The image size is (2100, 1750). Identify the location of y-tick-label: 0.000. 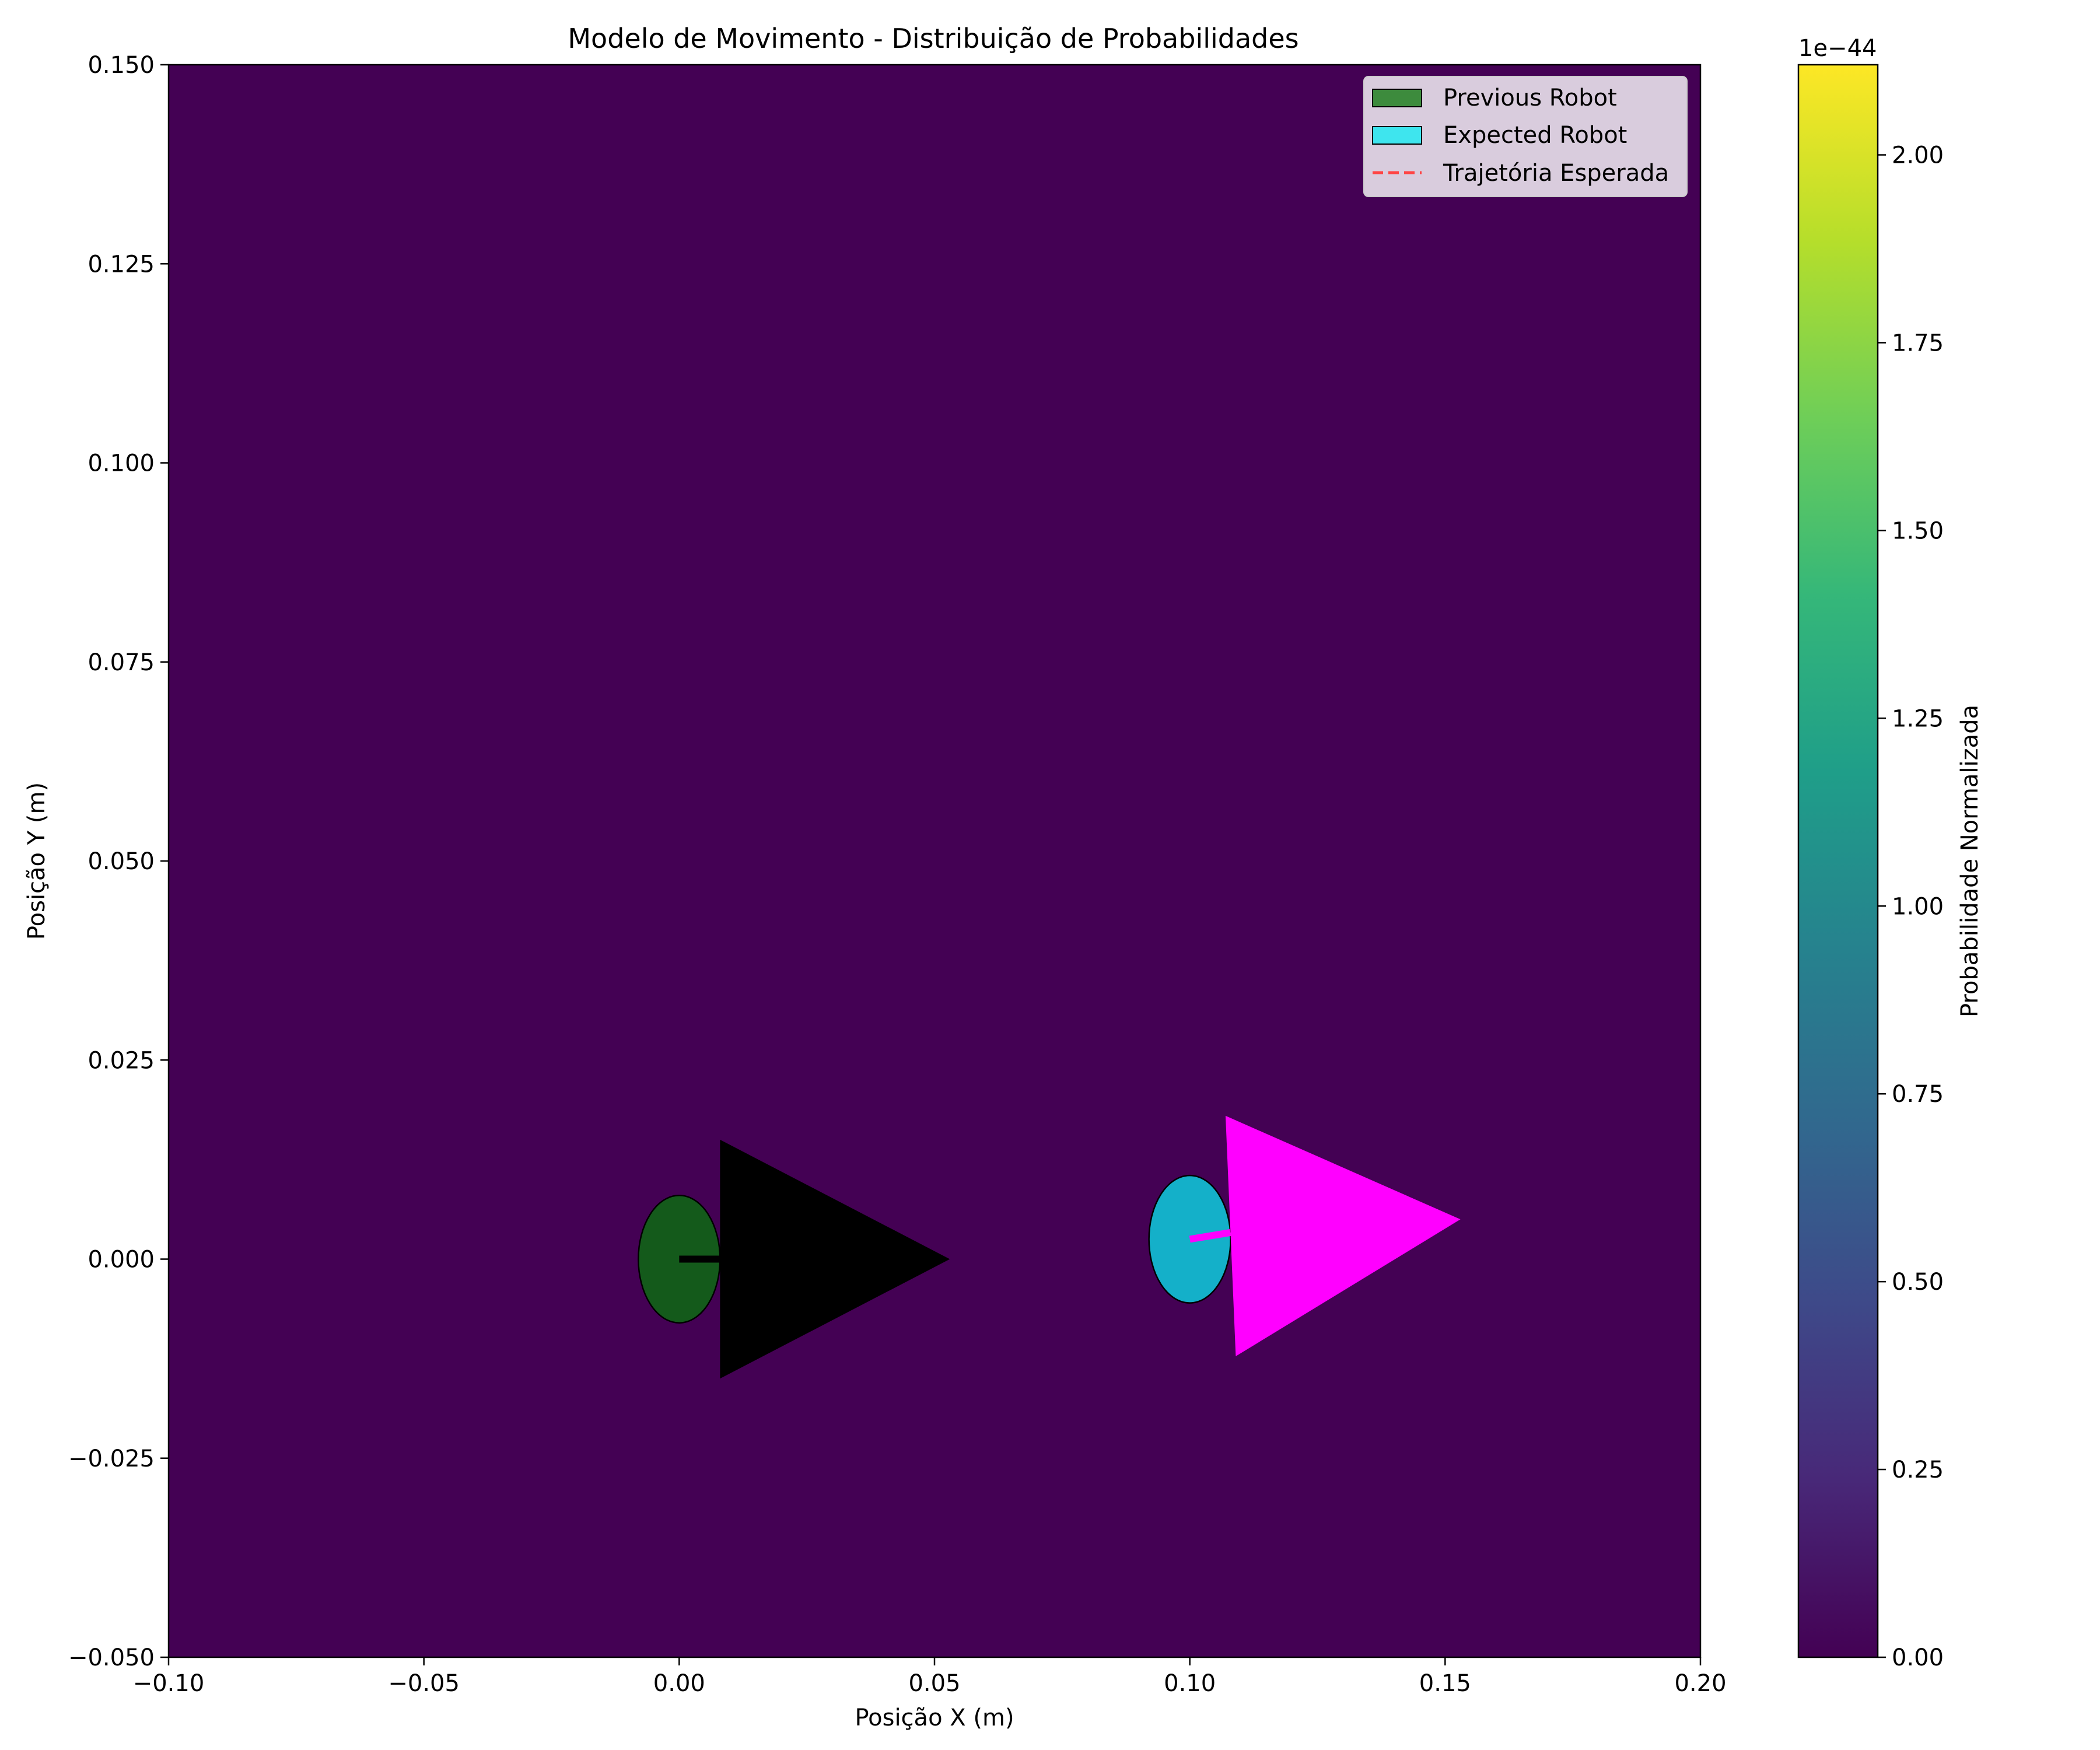
(121, 1260).